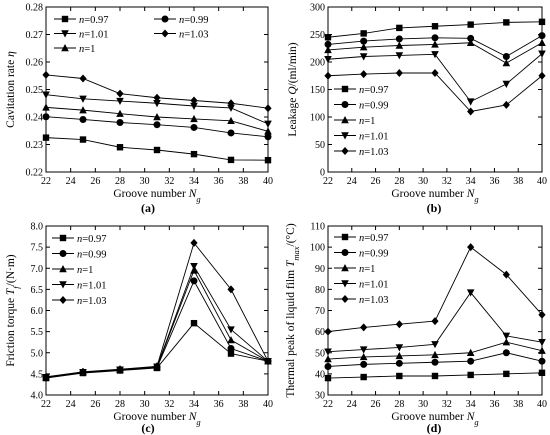 The image size is (550, 435). Describe the element at coordinates (399, 404) in the screenshot. I see `x-tick-label: 28` at that location.